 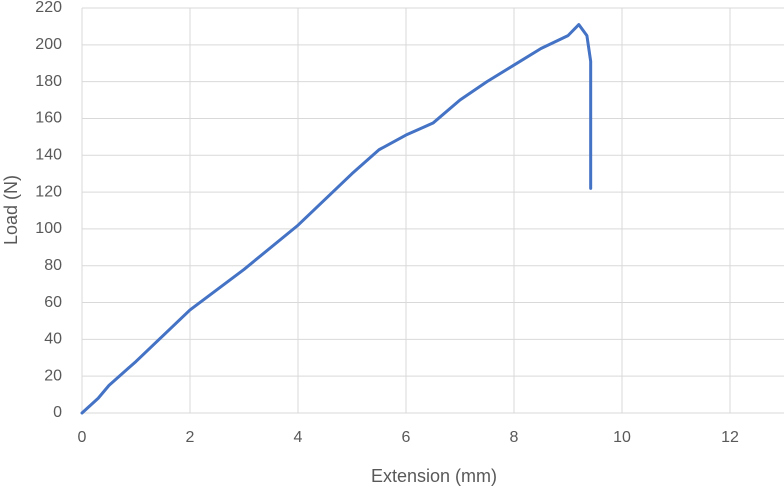 I want to click on y-tick-label: 180, so click(x=48, y=81).